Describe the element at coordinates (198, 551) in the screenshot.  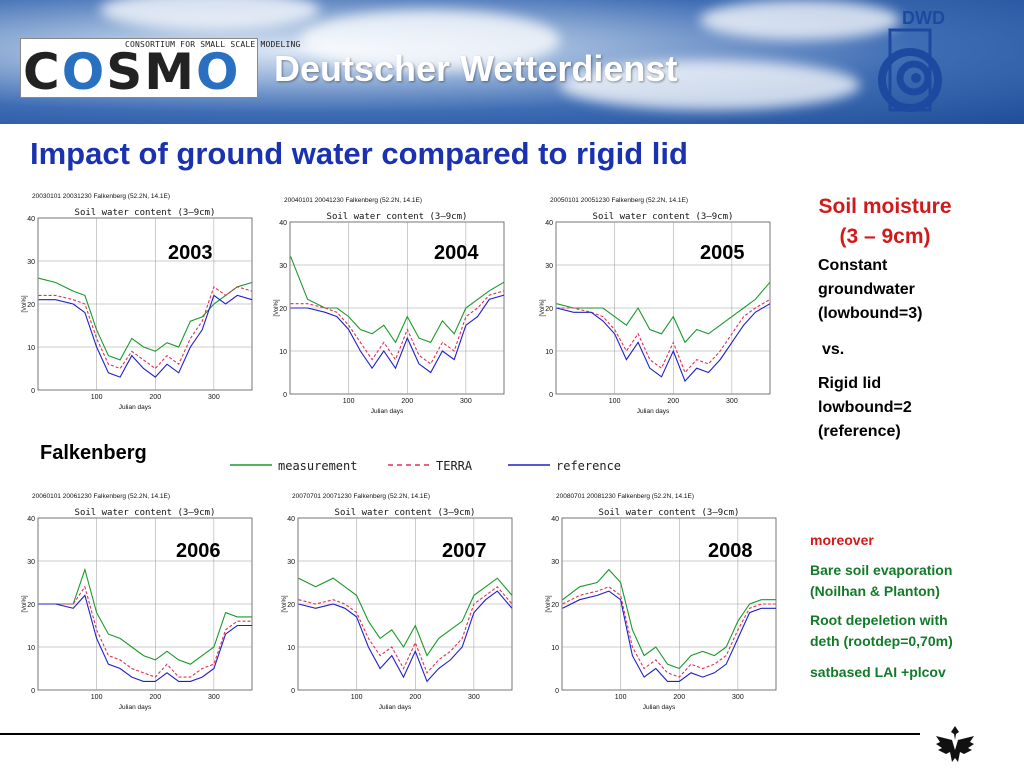
I see `year-label-2006: 2006` at that location.